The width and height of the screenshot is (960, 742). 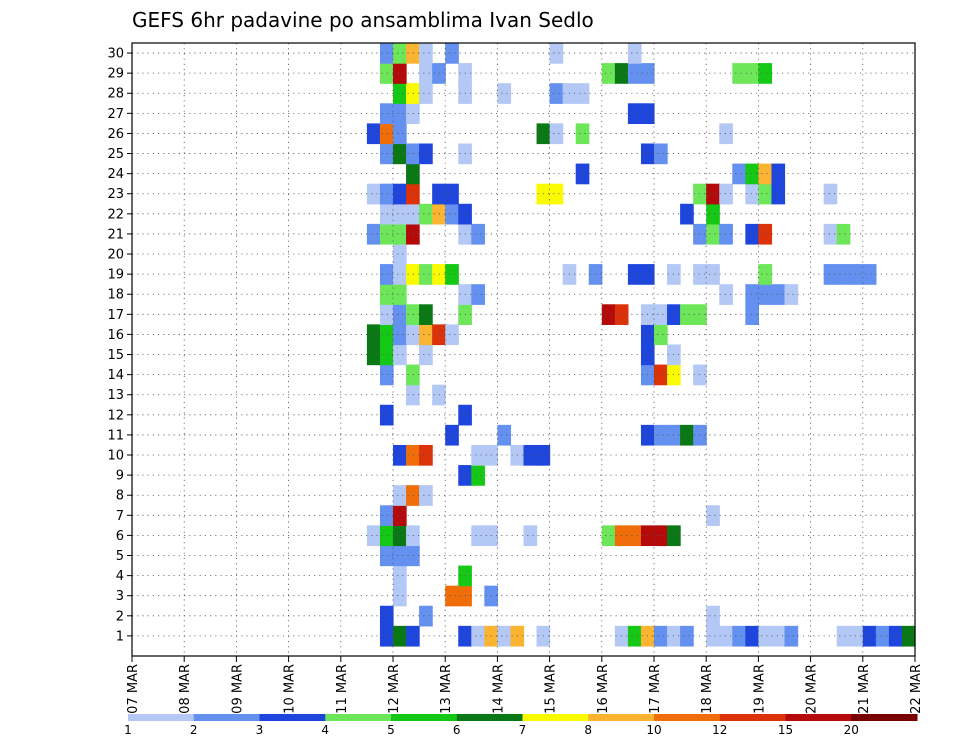 What do you see at coordinates (115, 456) in the screenshot?
I see `y-tick-label: 10` at bounding box center [115, 456].